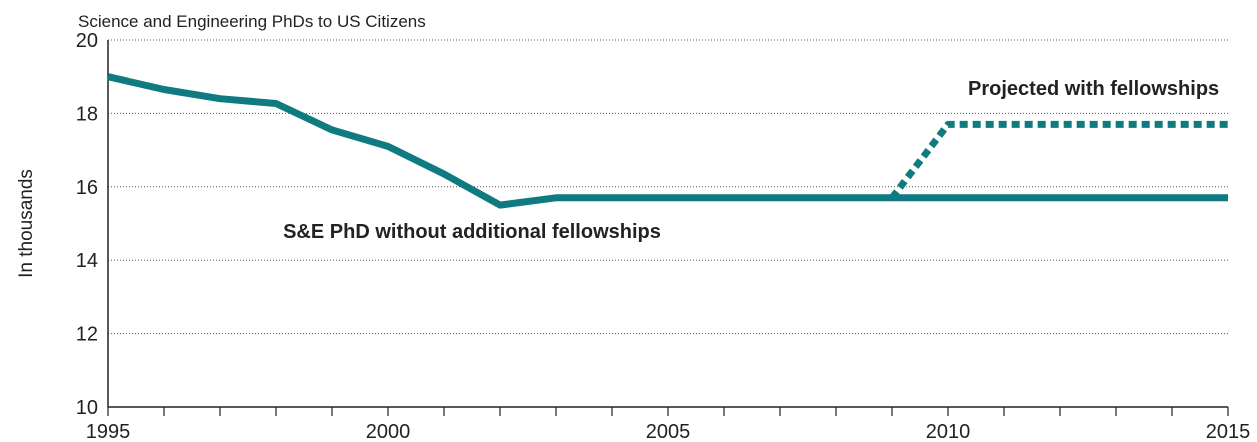 The height and width of the screenshot is (442, 1257). What do you see at coordinates (472, 232) in the screenshot?
I see `annotation-without-fellowships: S&E PhD without additional fellowships` at bounding box center [472, 232].